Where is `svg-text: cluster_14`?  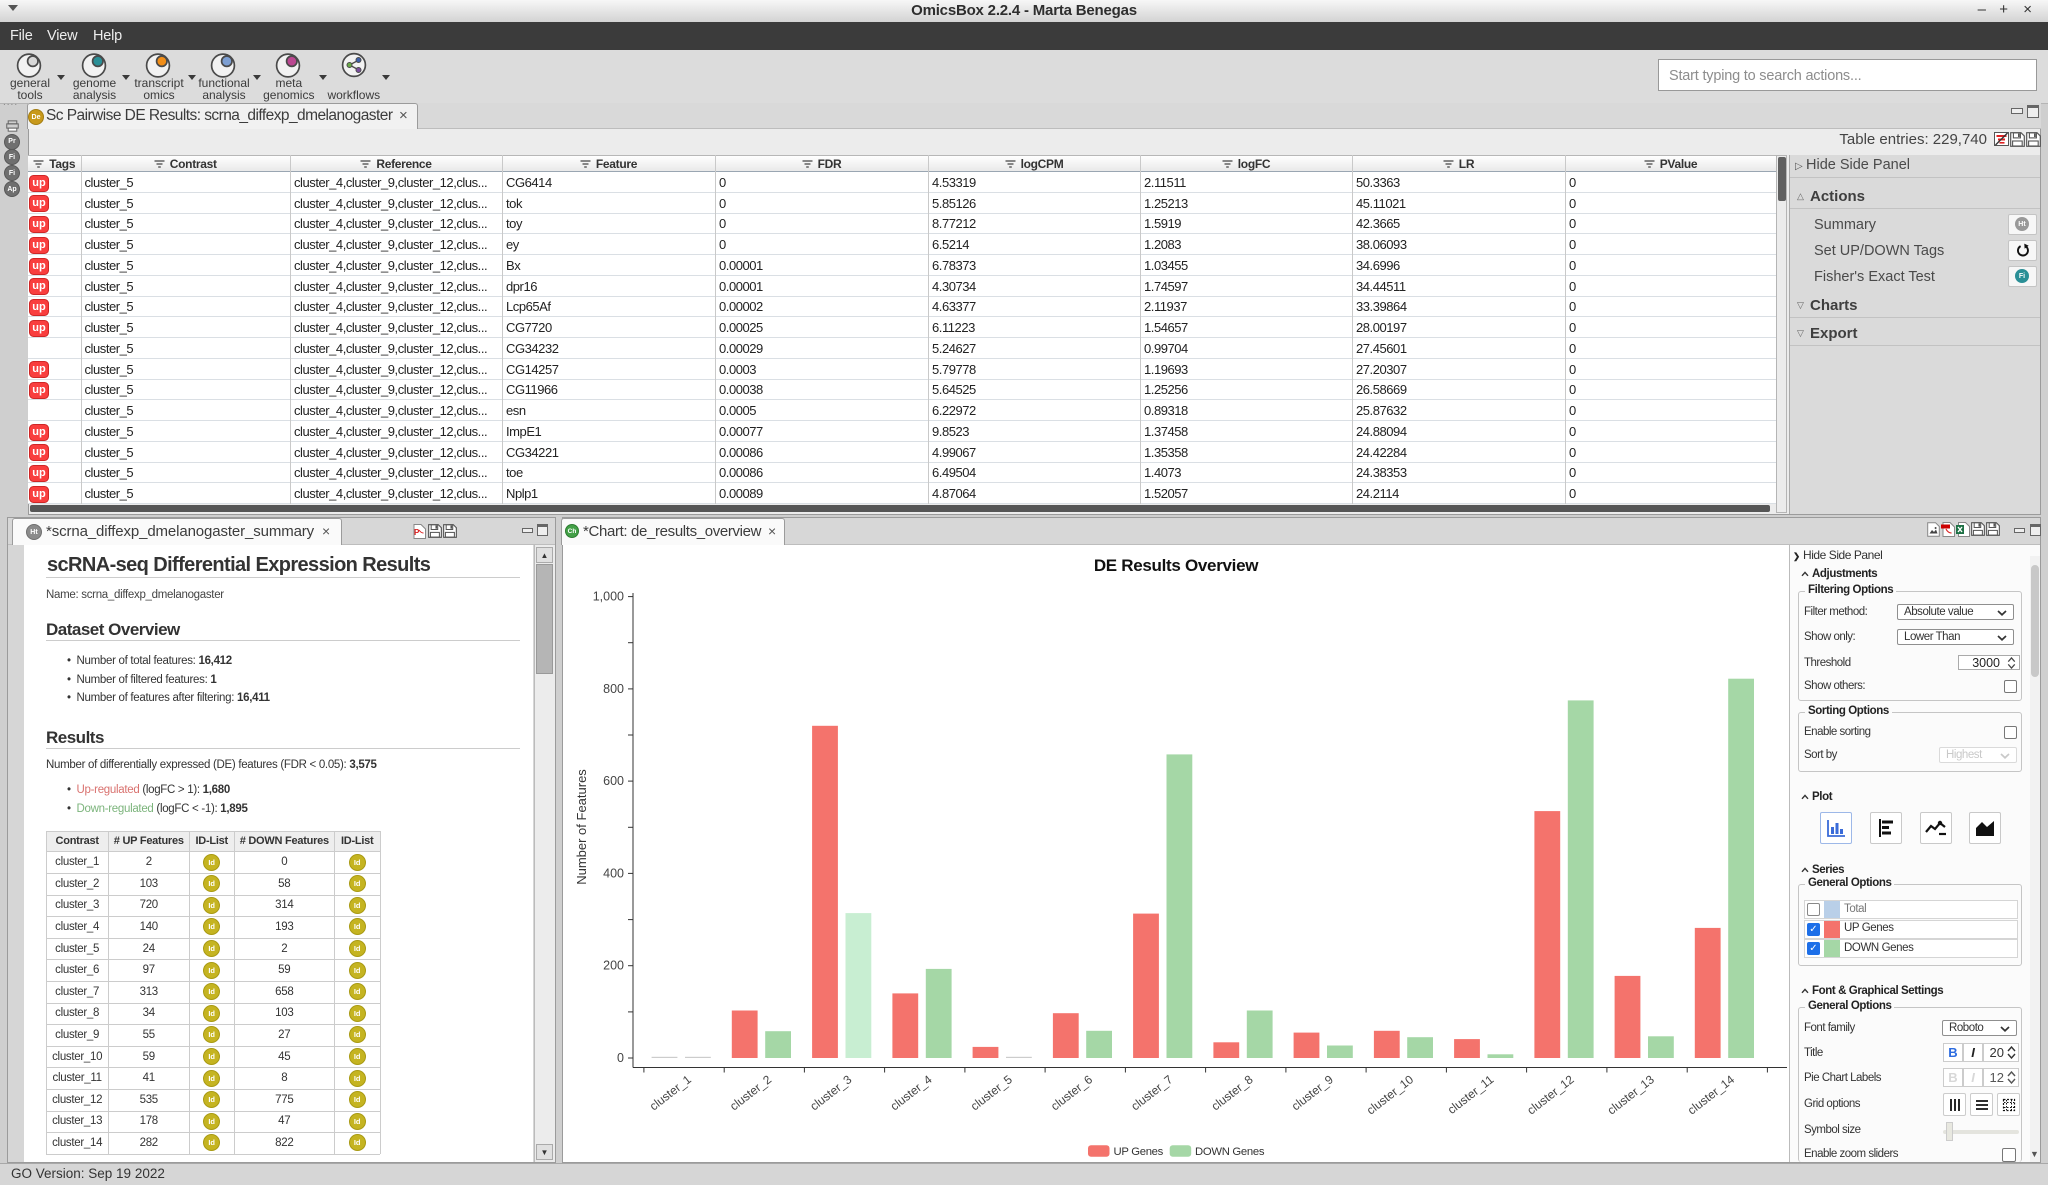 svg-text: cluster_14 is located at coordinates (1711, 1094).